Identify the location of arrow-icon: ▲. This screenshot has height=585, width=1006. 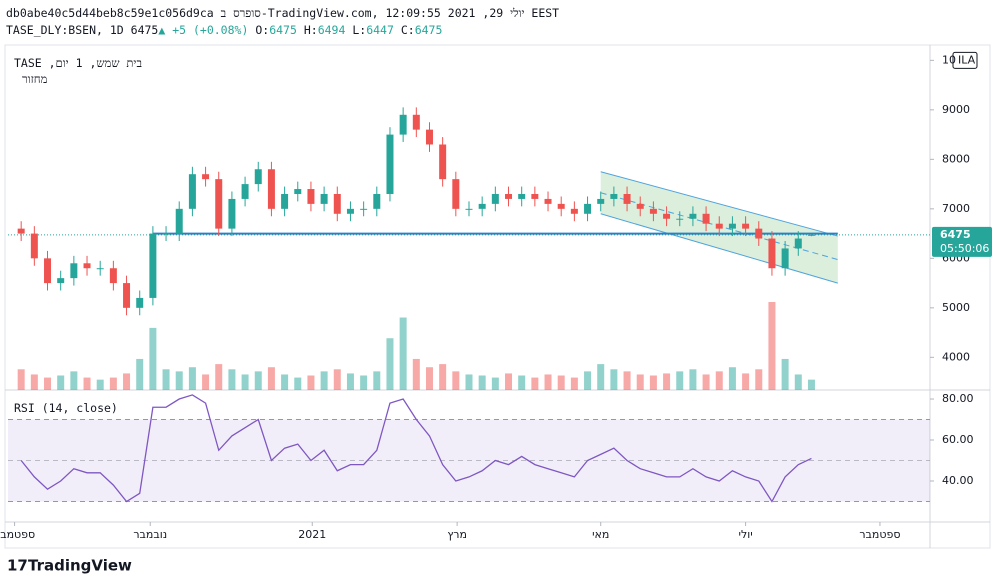
(162, 30).